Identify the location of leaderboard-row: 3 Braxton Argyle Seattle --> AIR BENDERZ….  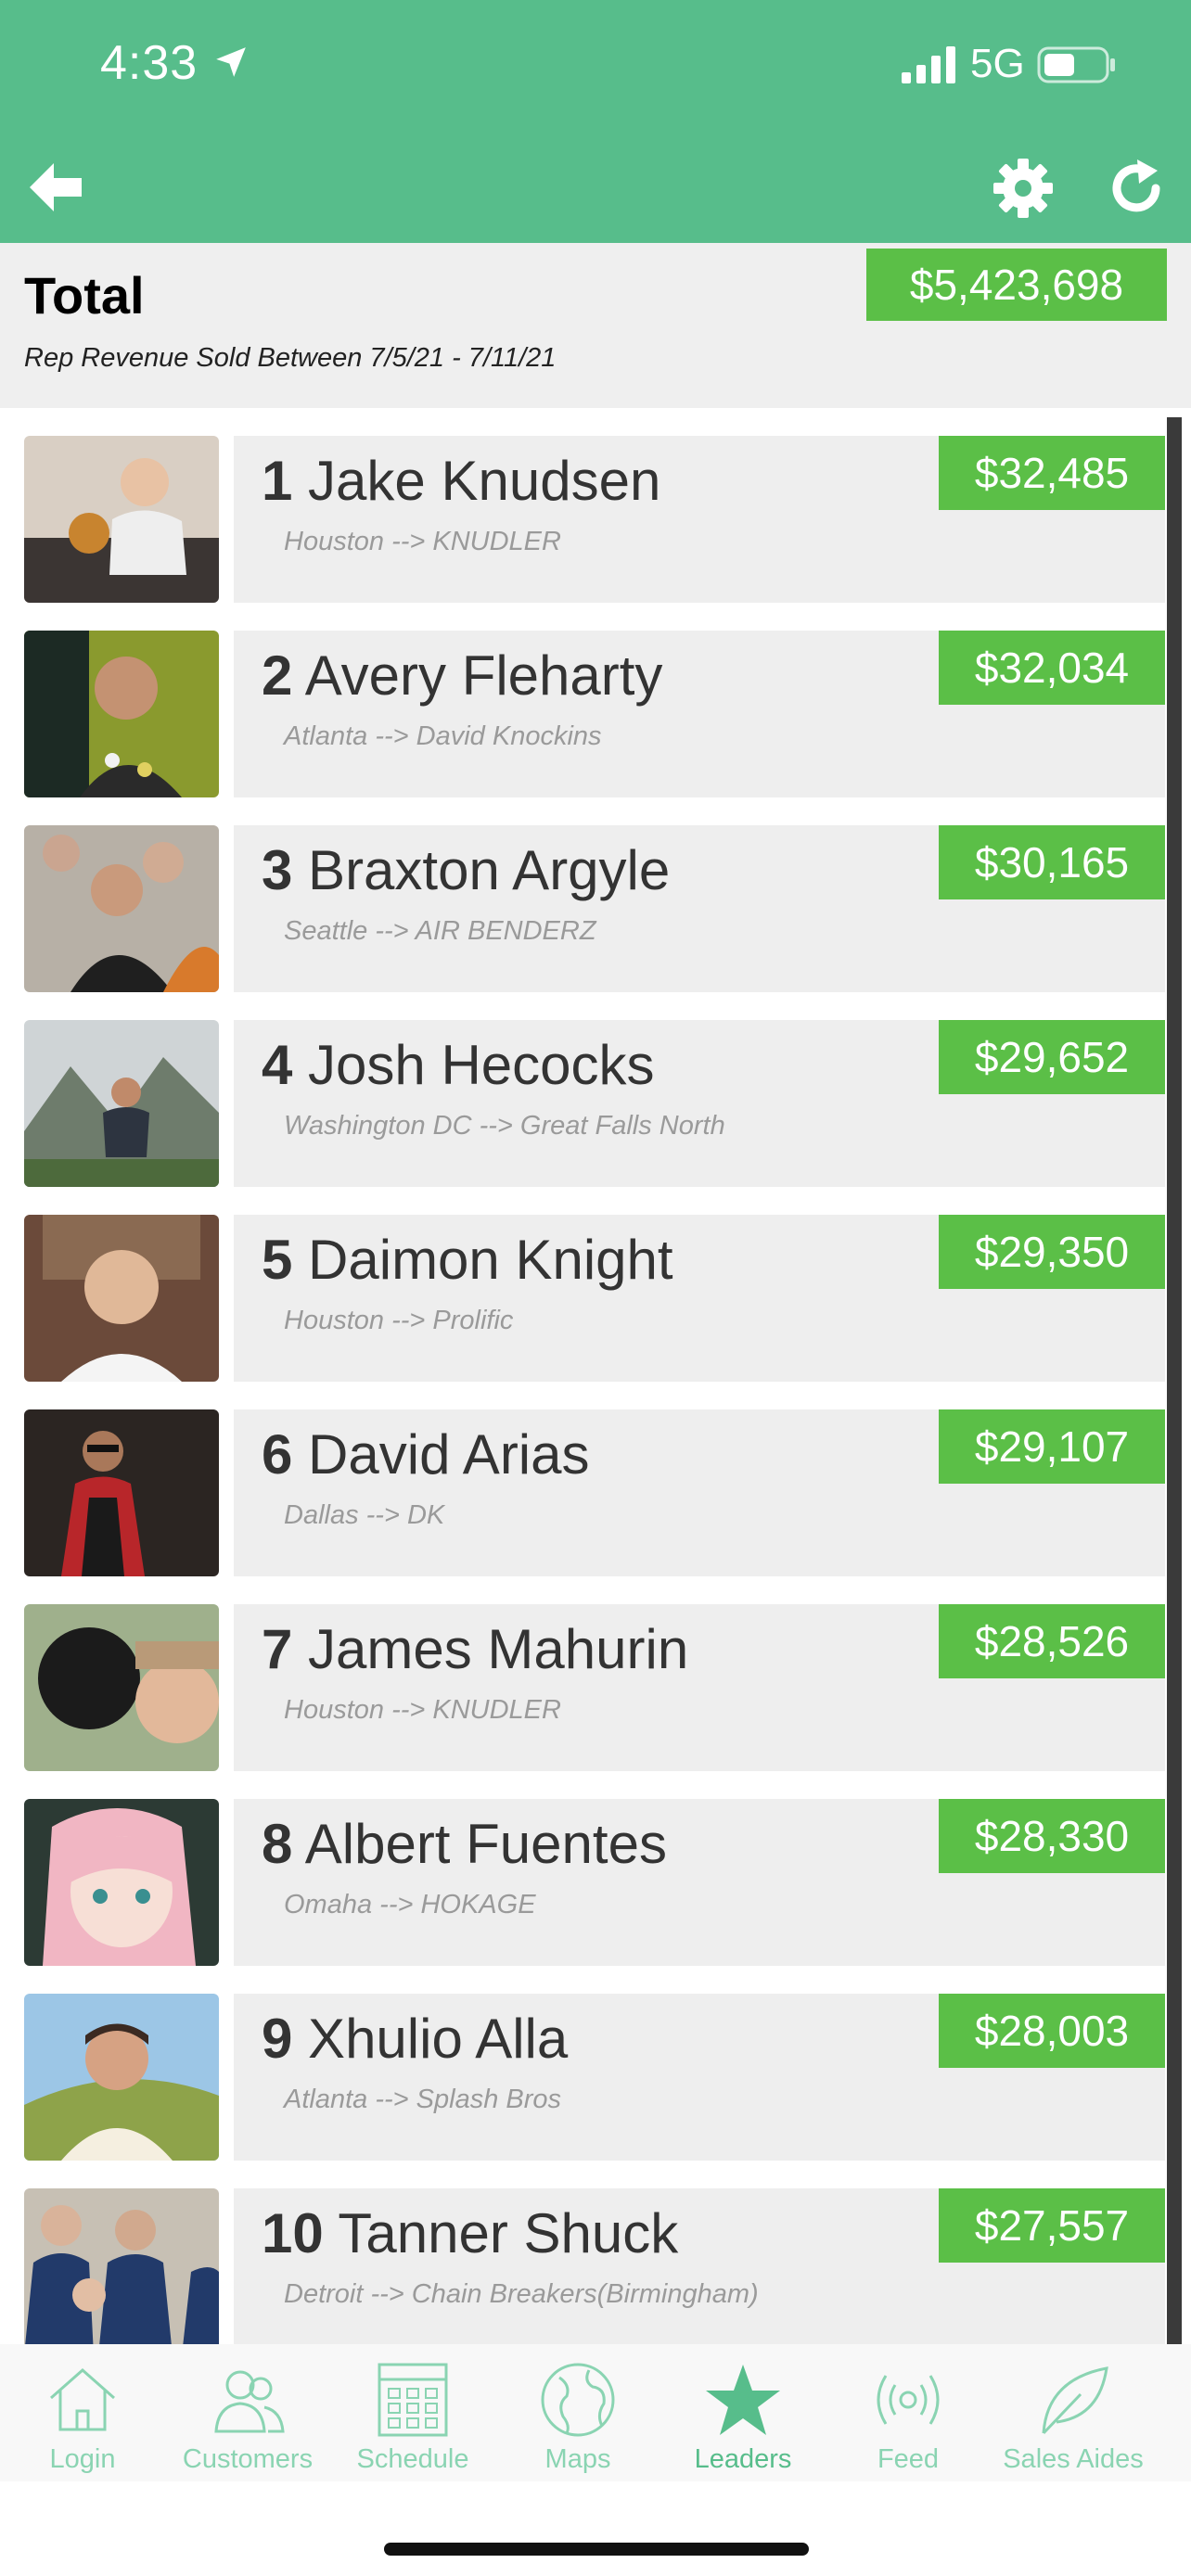
(594, 908).